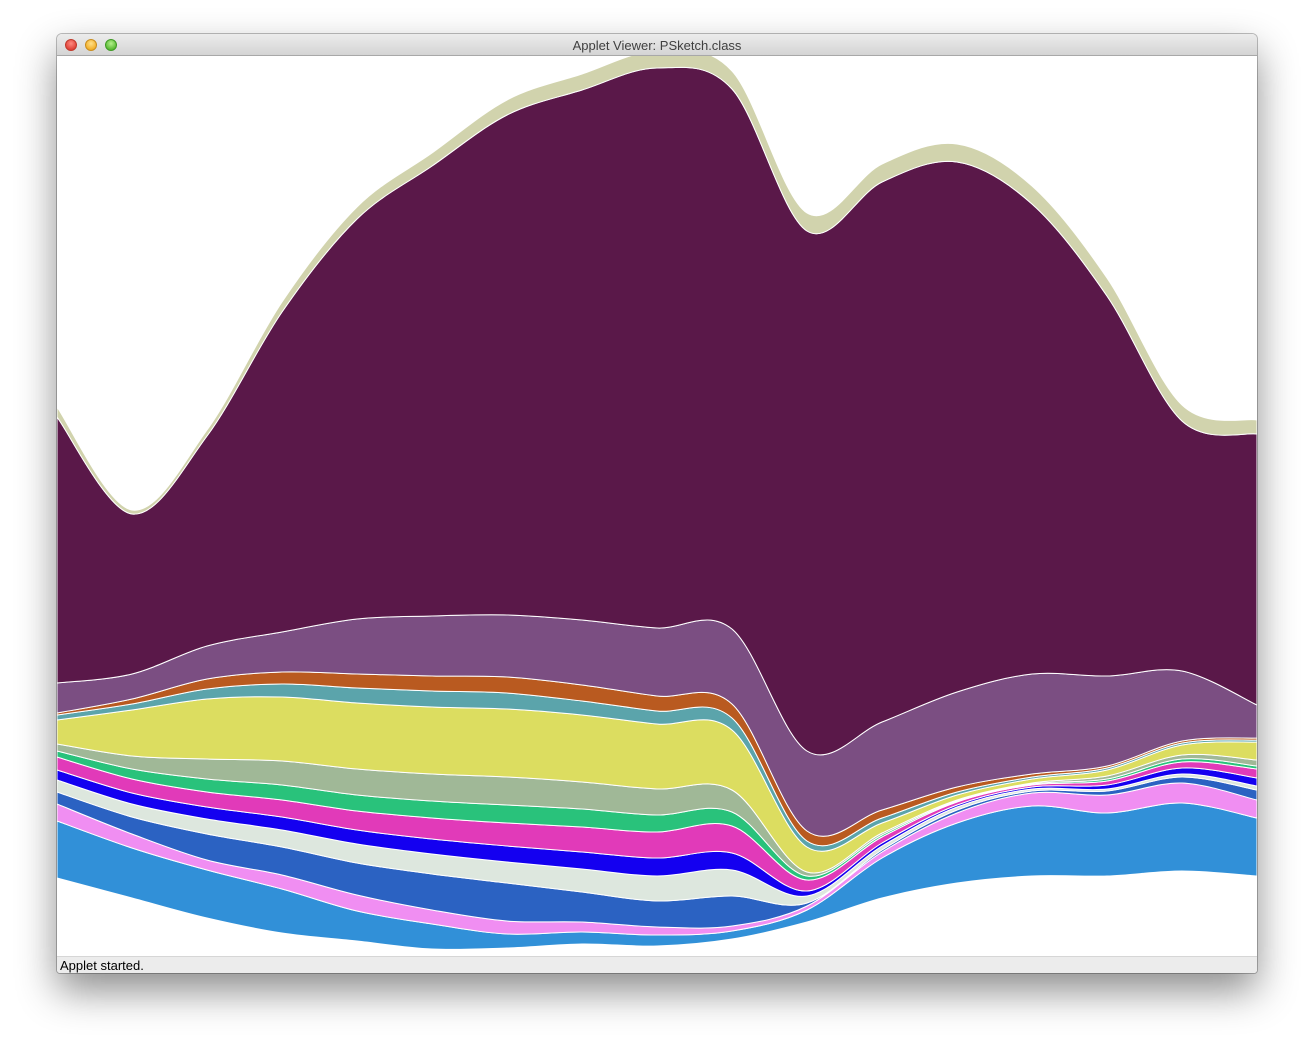 This screenshot has height=1053, width=1314. I want to click on title-bar: Applet Viewer: PSketch.class, so click(657, 45).